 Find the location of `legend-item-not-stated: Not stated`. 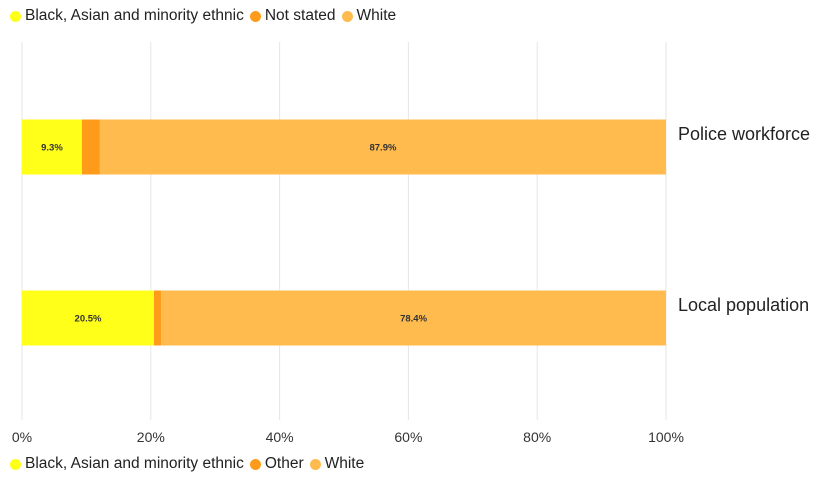

legend-item-not-stated: Not stated is located at coordinates (292, 16).